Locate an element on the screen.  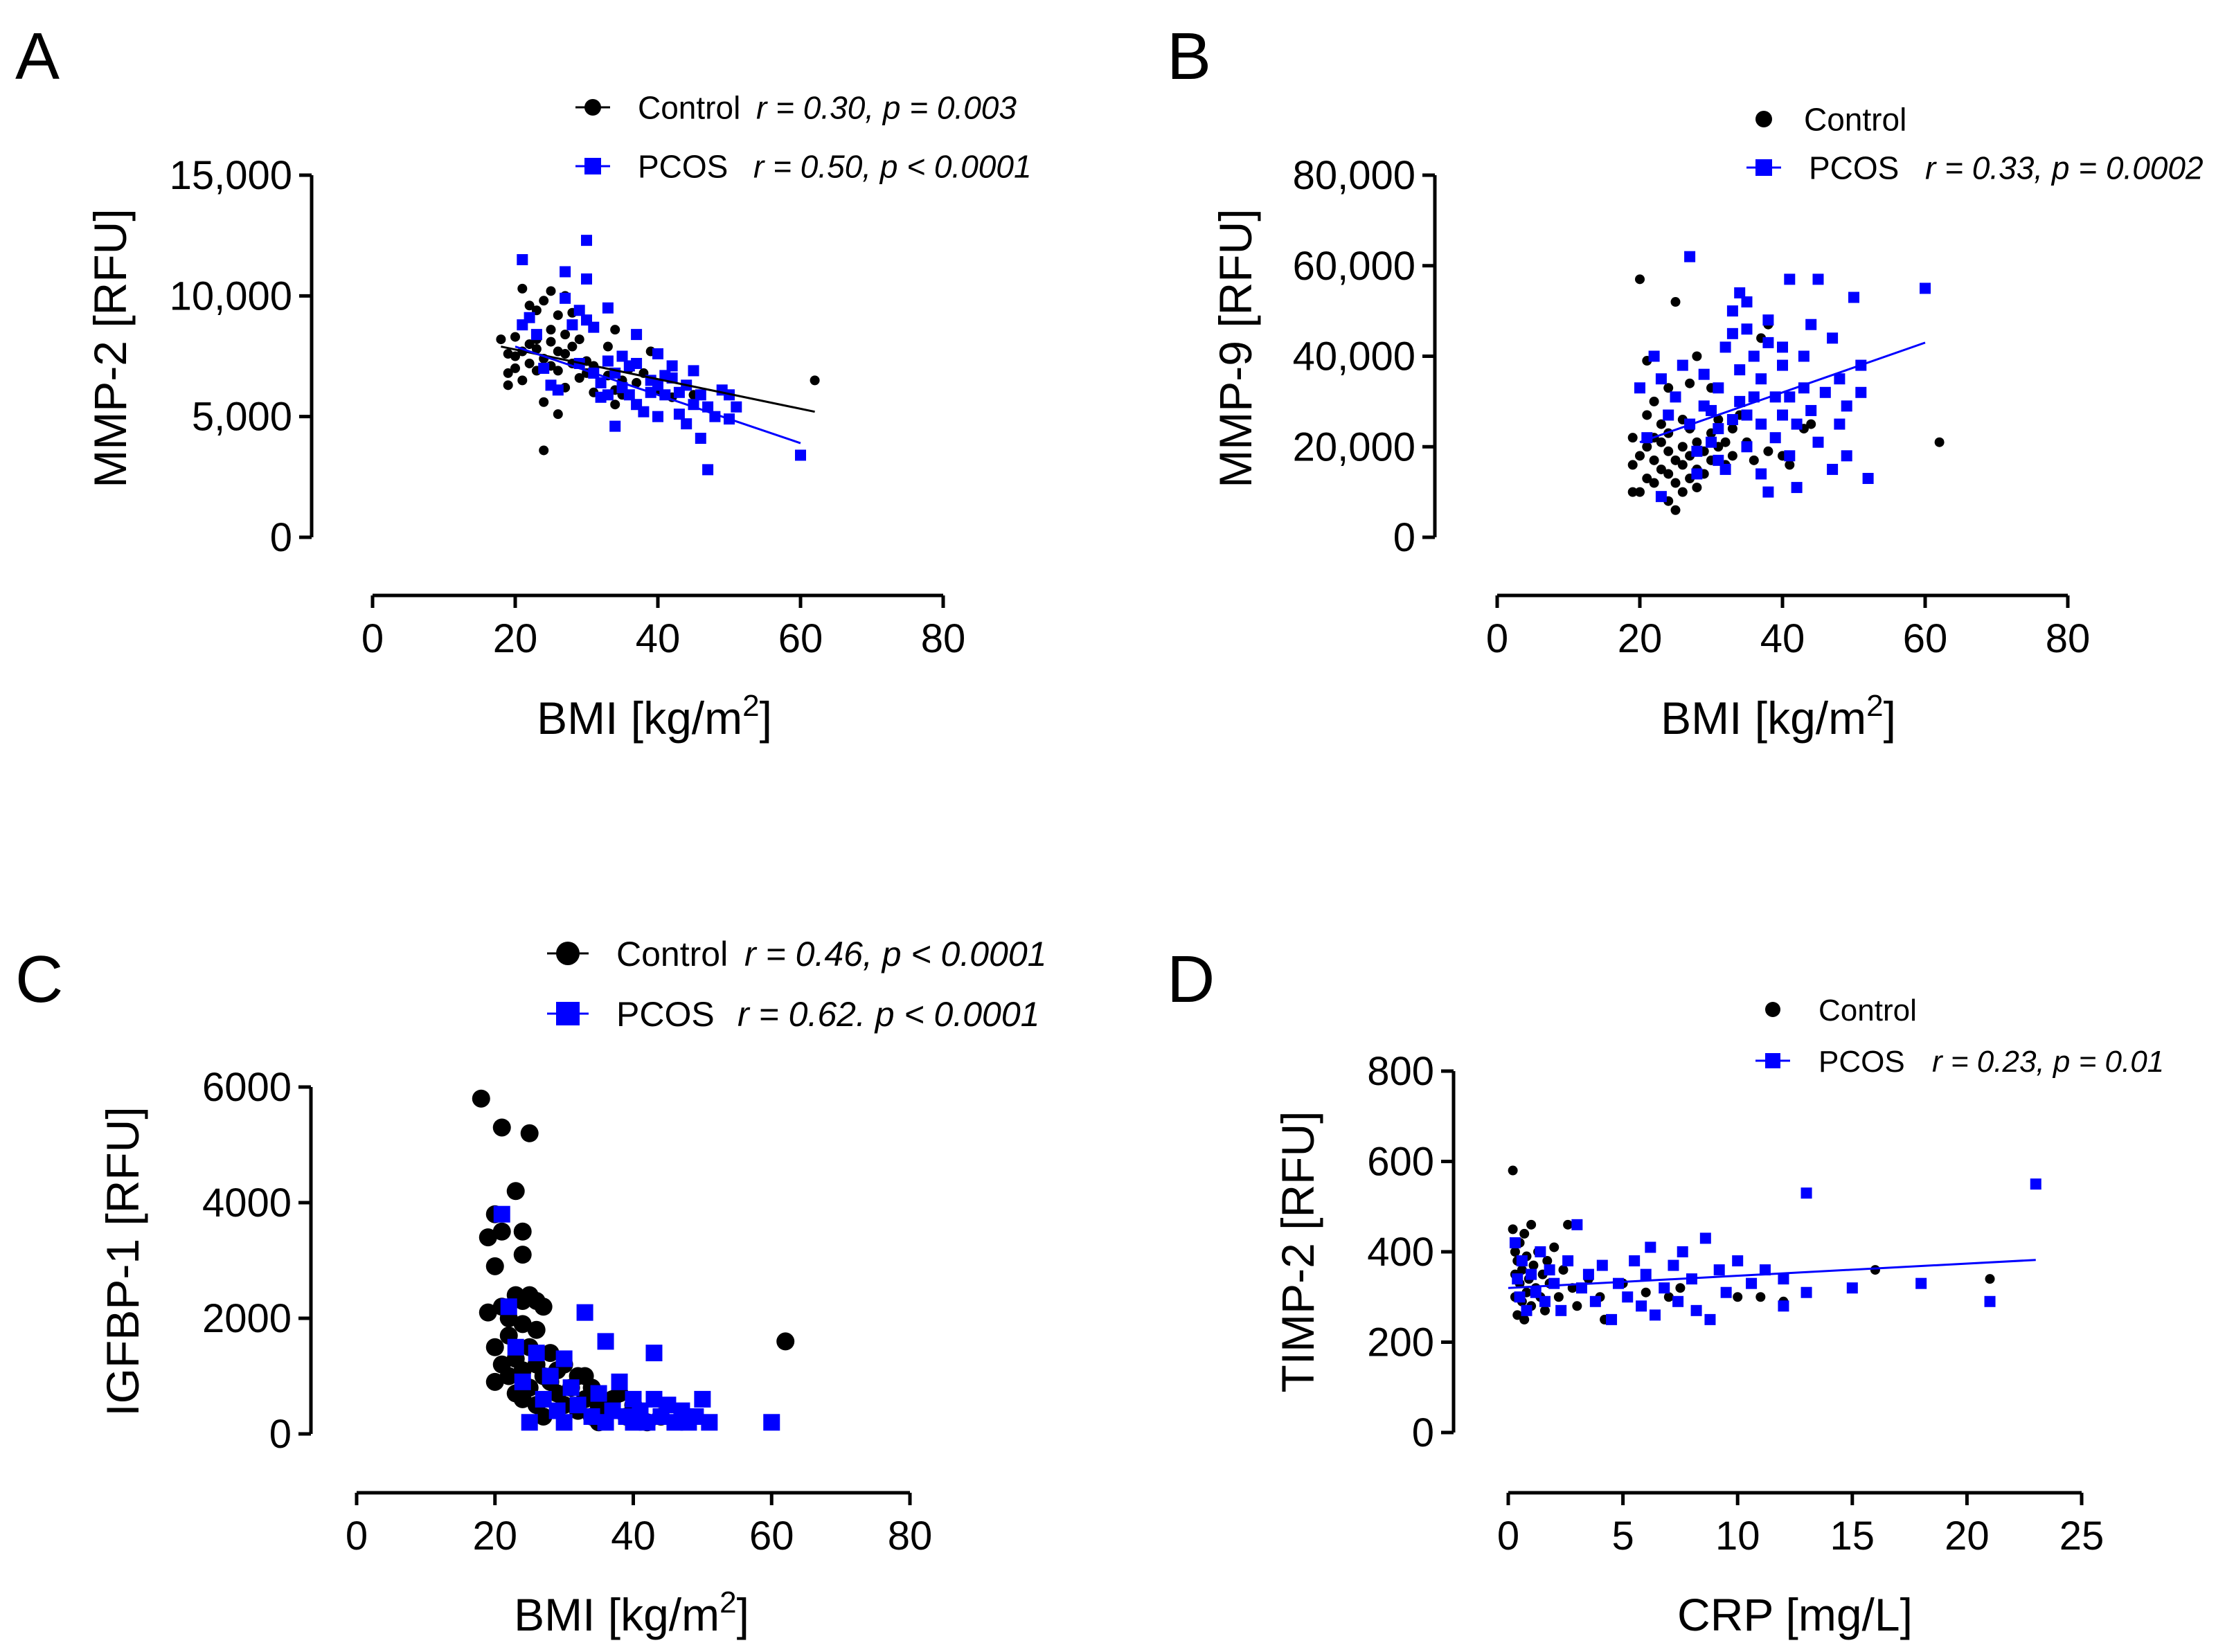
x-tick-label: 80 is located at coordinates (911, 1537).